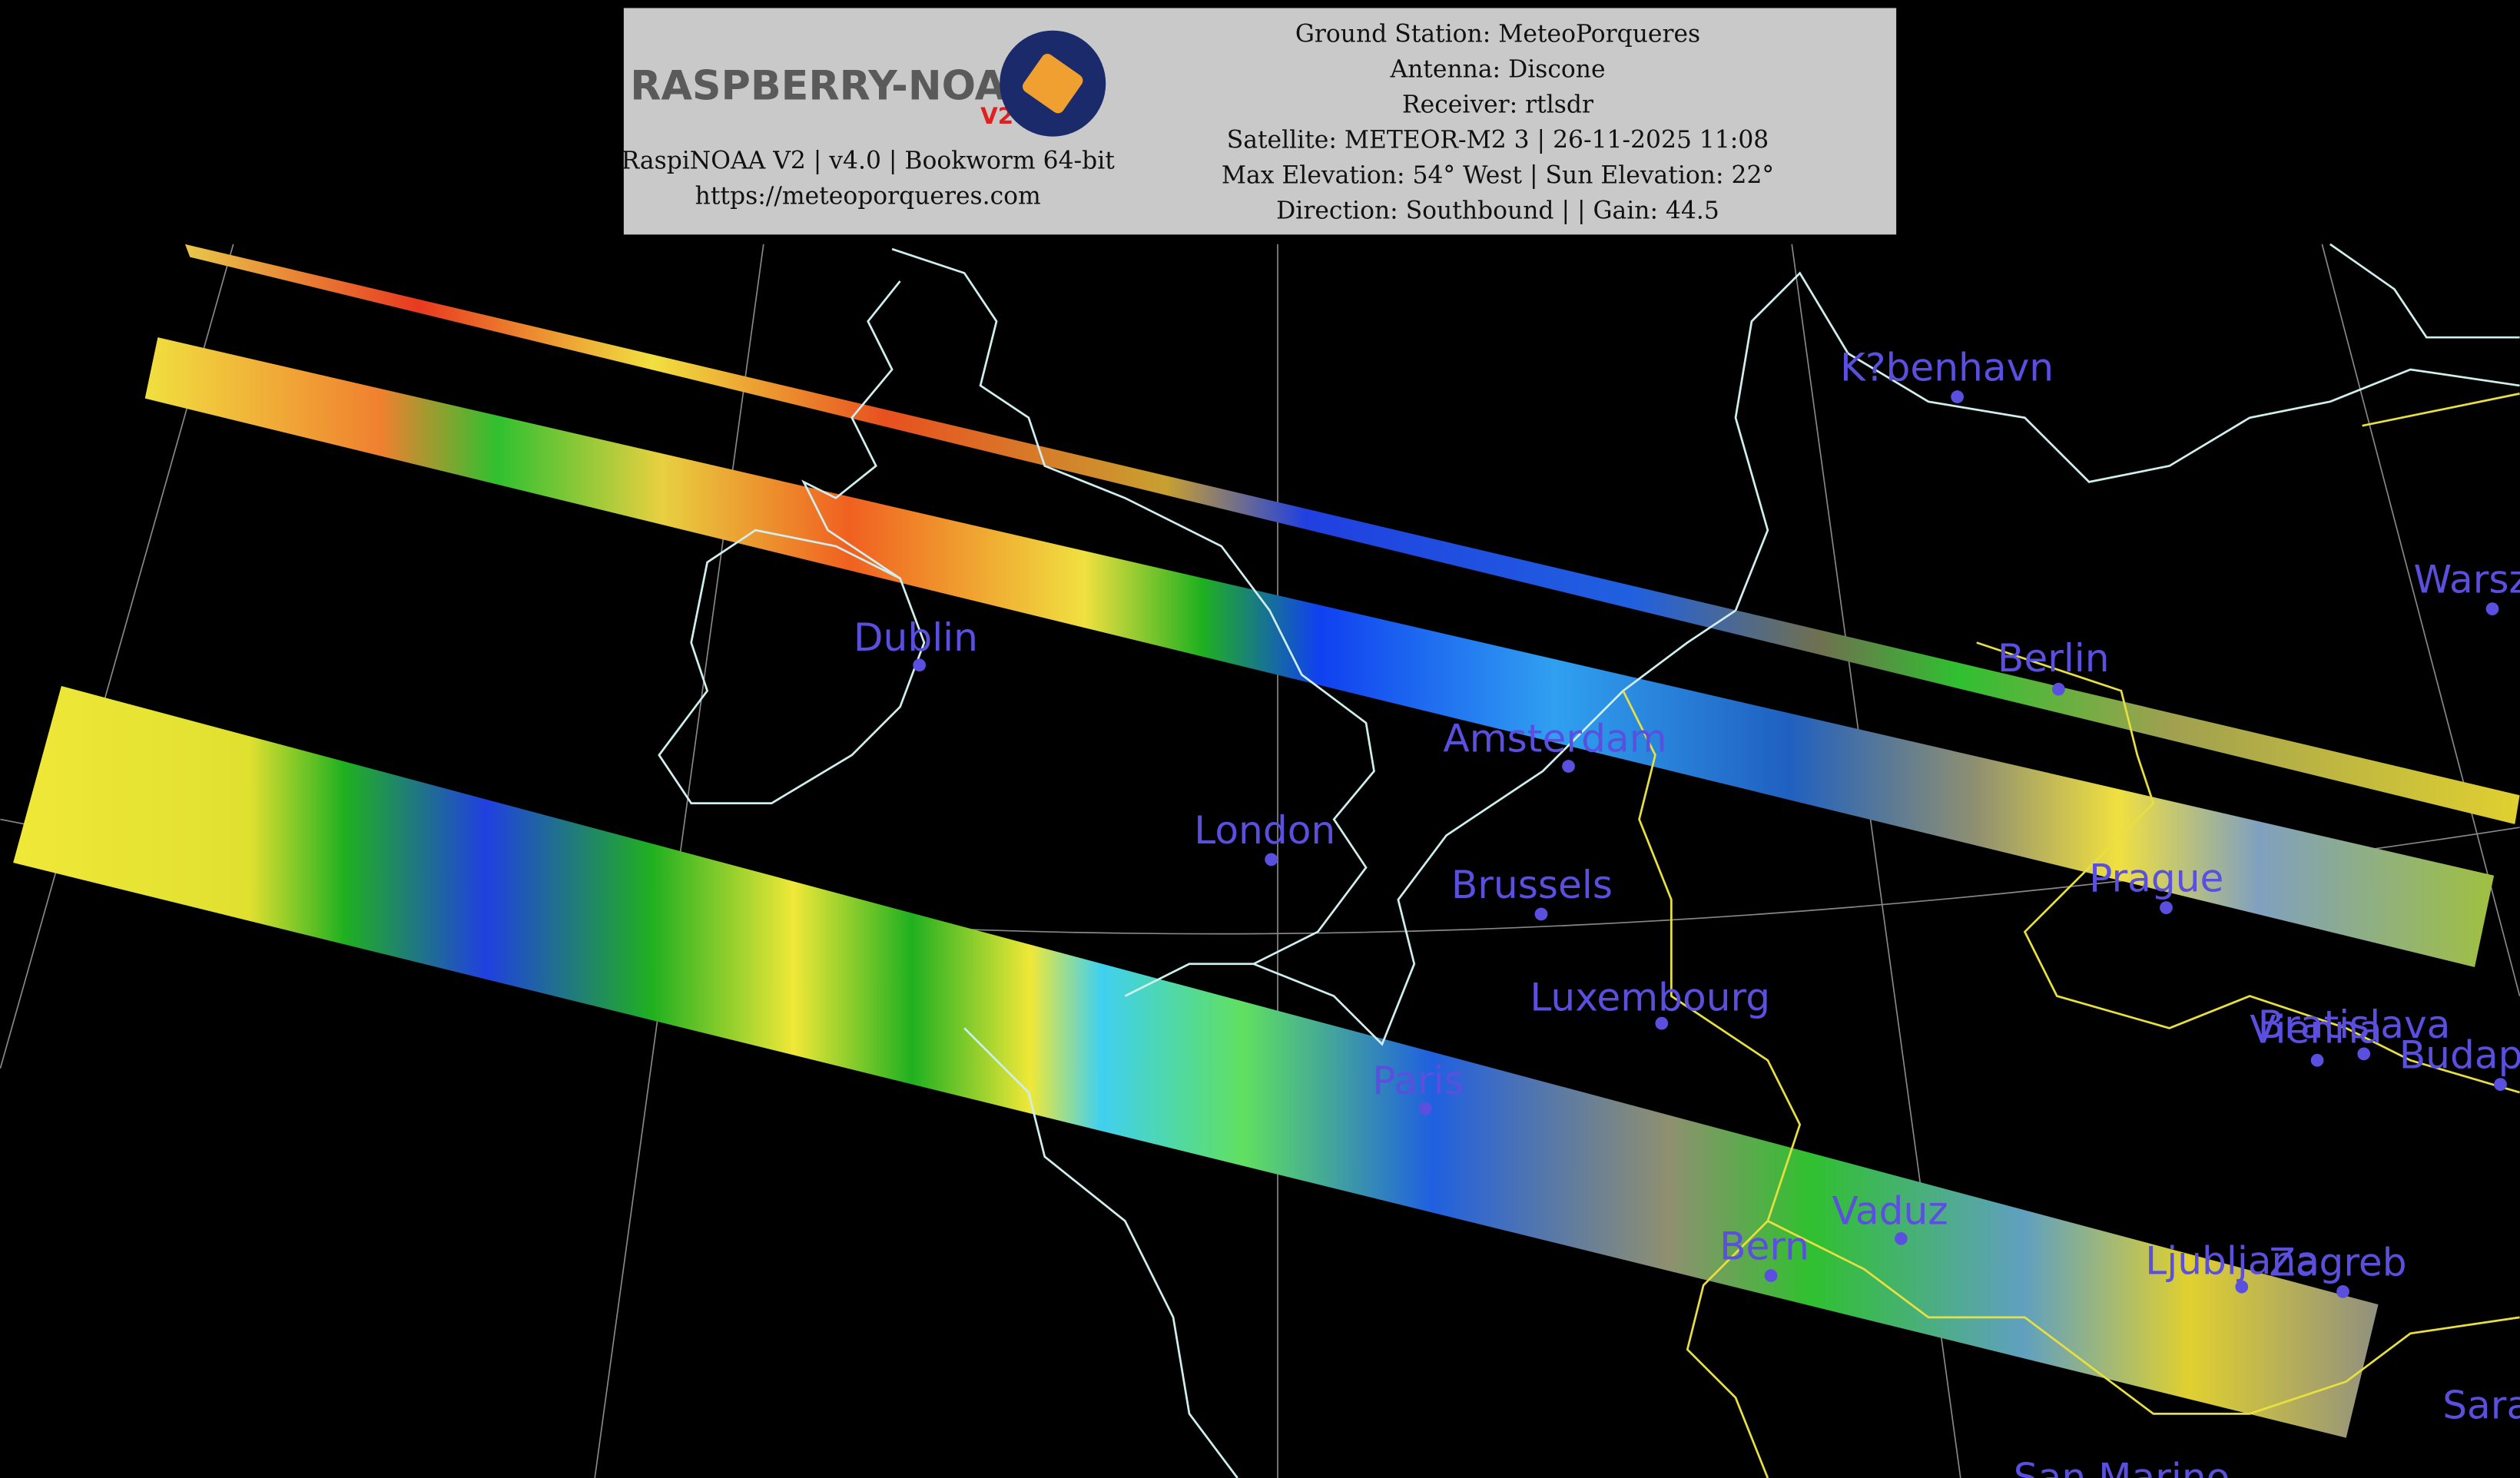  Describe the element at coordinates (1947, 367) in the screenshot. I see `city-label: K?benhavn` at that location.